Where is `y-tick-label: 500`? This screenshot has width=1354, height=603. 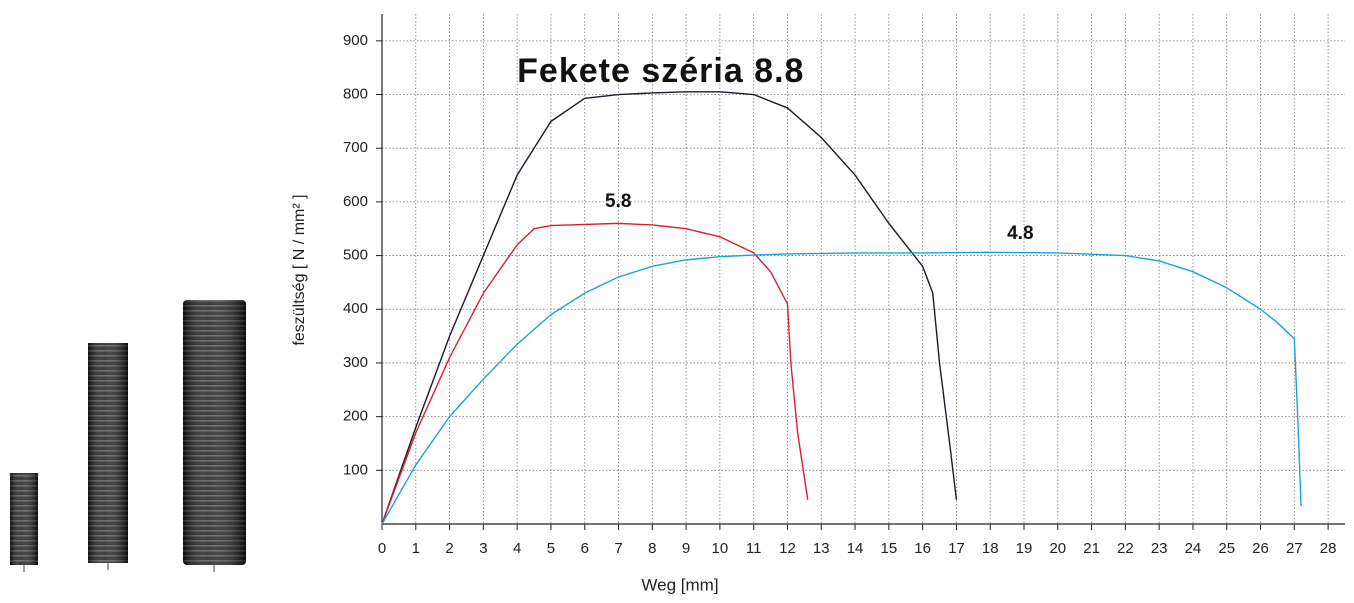
y-tick-label: 500 is located at coordinates (355, 255).